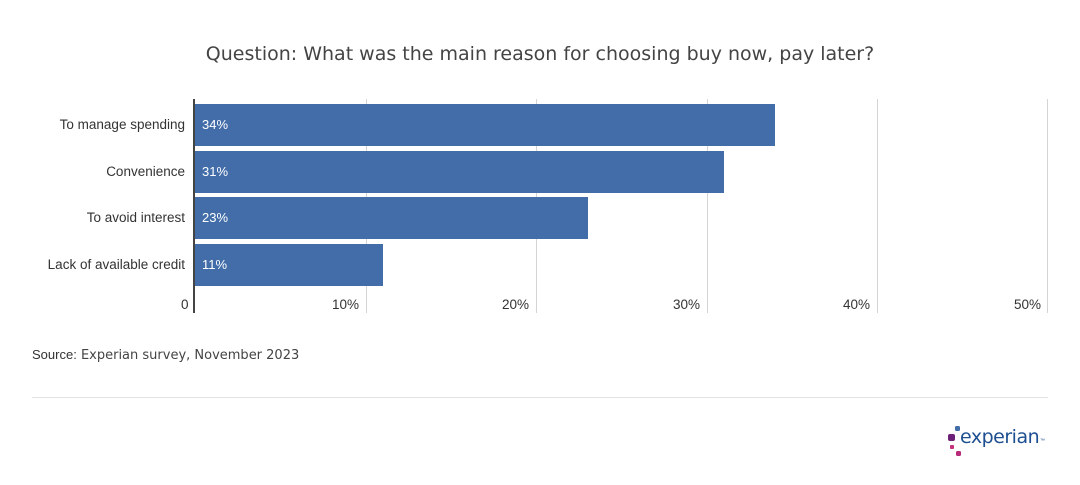 The width and height of the screenshot is (1080, 485). Describe the element at coordinates (1042, 441) in the screenshot. I see `trademark: ™` at that location.